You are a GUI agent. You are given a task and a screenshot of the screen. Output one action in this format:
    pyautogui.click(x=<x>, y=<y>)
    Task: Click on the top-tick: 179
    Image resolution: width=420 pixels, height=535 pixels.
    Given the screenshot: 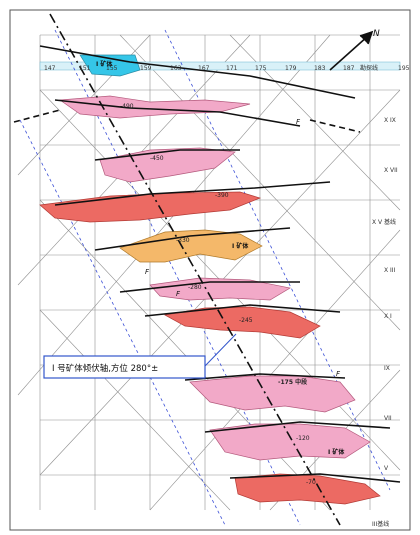 What is the action you would take?
    pyautogui.click(x=291, y=68)
    